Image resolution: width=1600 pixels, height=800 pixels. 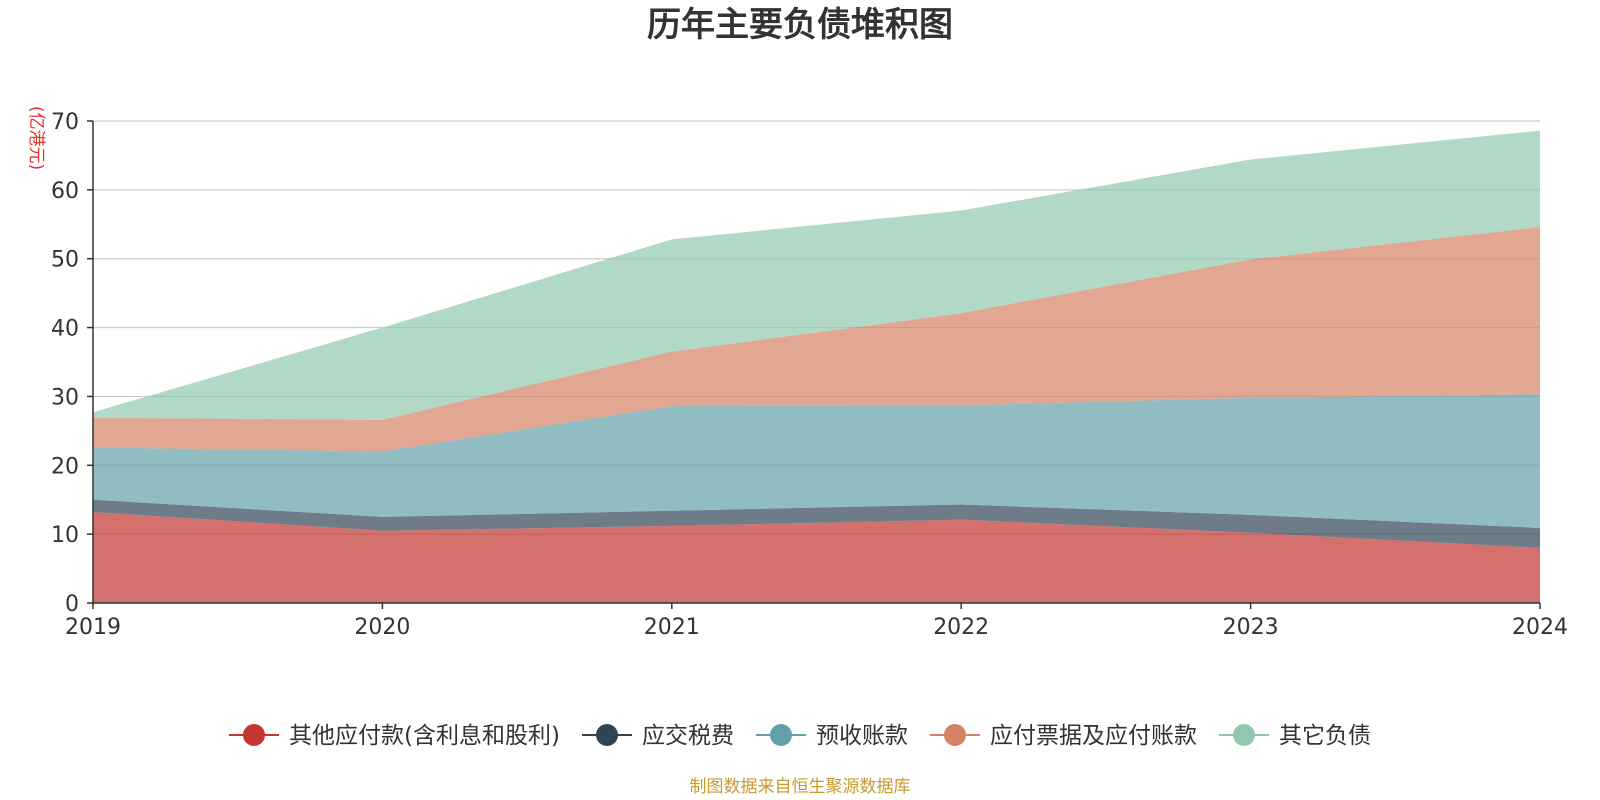 I want to click on y-tick-label: 50, so click(x=65, y=260).